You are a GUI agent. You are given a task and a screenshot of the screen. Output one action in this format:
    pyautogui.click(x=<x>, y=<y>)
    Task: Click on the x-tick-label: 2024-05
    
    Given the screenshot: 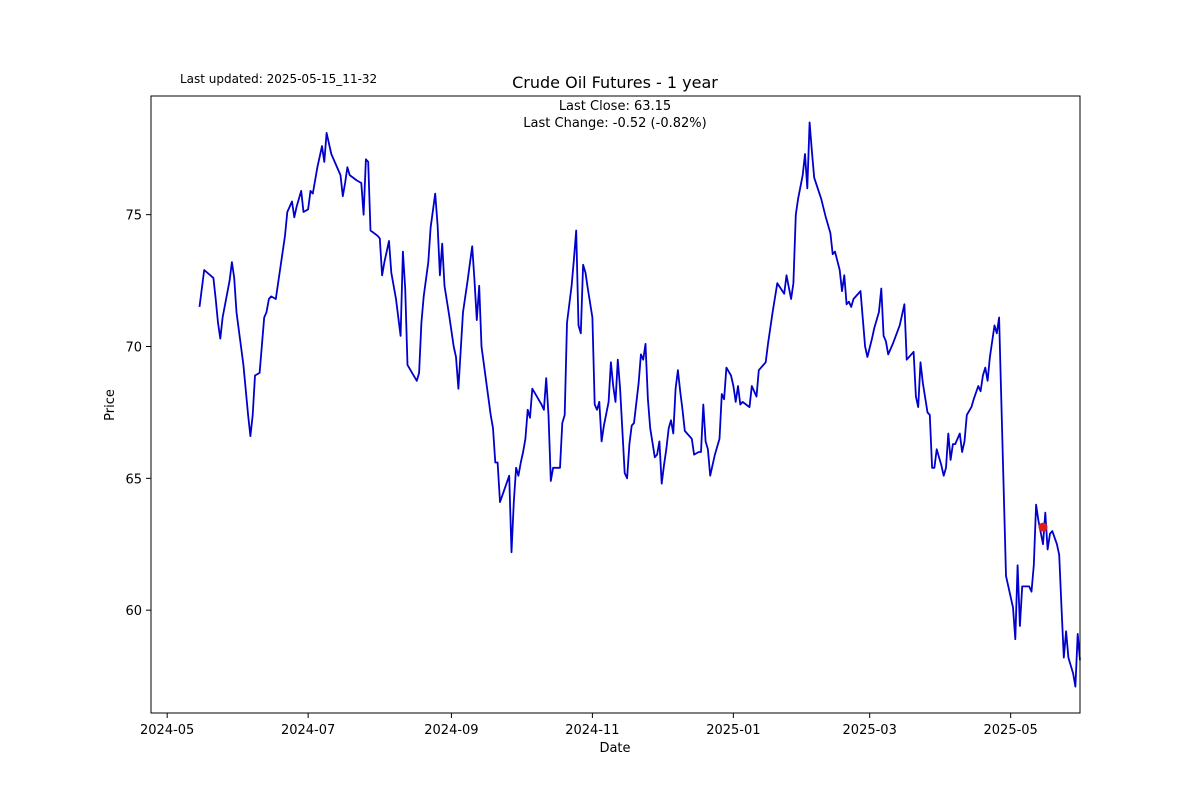 What is the action you would take?
    pyautogui.click(x=167, y=730)
    